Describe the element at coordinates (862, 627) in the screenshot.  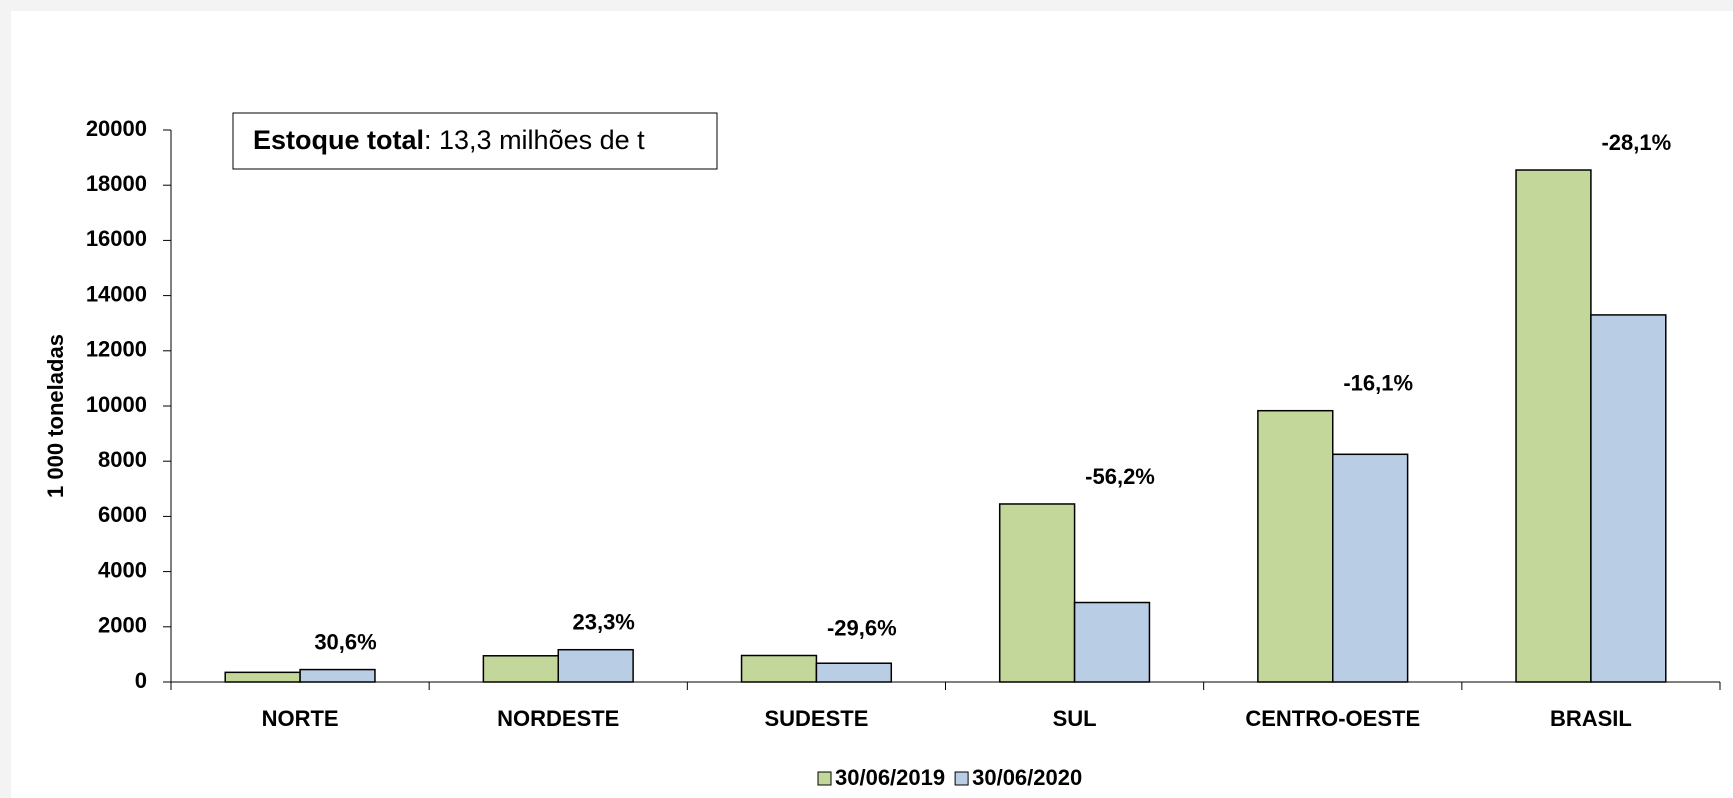
I see `change-label: -29,6%` at that location.